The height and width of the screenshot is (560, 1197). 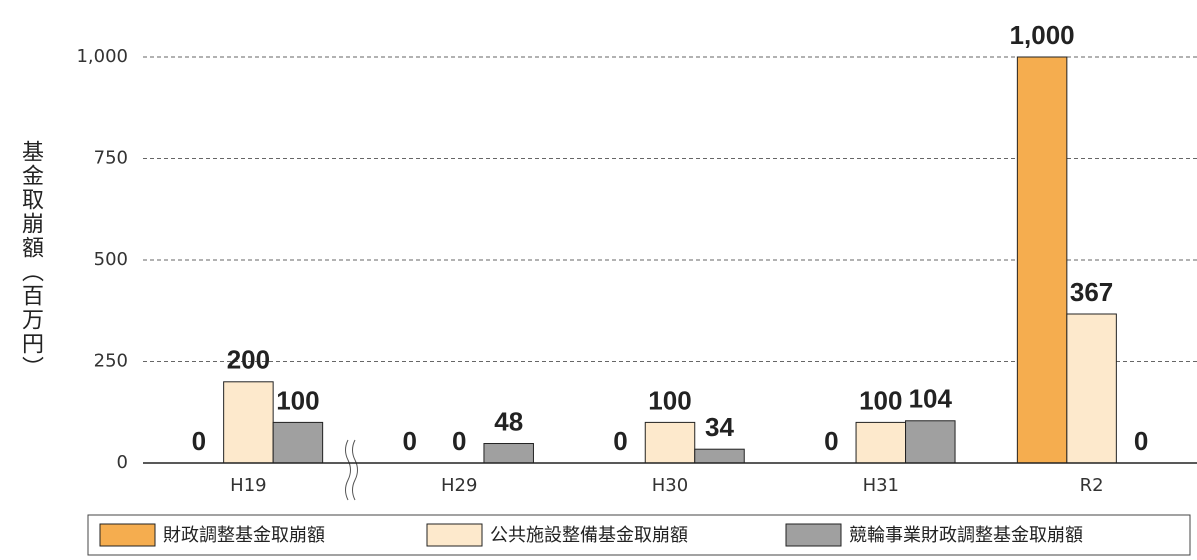 I want to click on x-tick-label: H31, so click(x=881, y=485).